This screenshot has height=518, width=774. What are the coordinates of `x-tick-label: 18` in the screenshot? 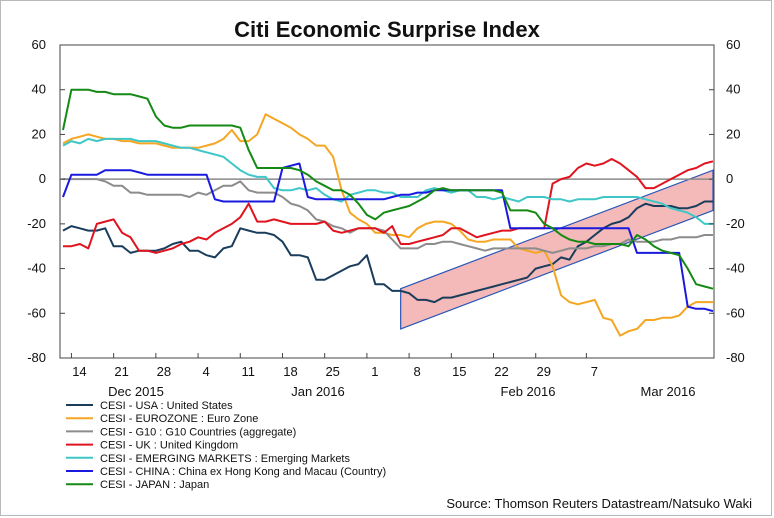 It's located at (290, 371).